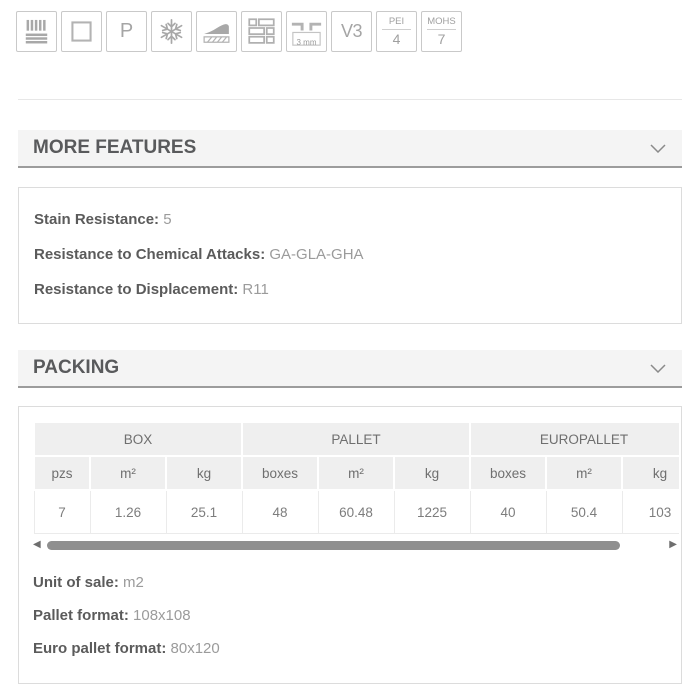  What do you see at coordinates (349, 615) in the screenshot?
I see `pallet-format-row: Pallet format: 108x108` at bounding box center [349, 615].